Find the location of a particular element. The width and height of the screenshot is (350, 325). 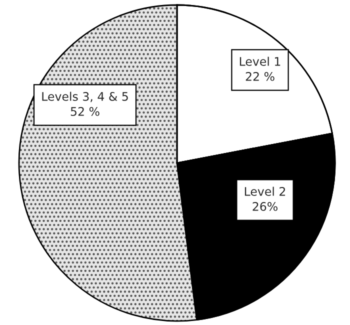

slice-label: Level 1 is located at coordinates (260, 61).